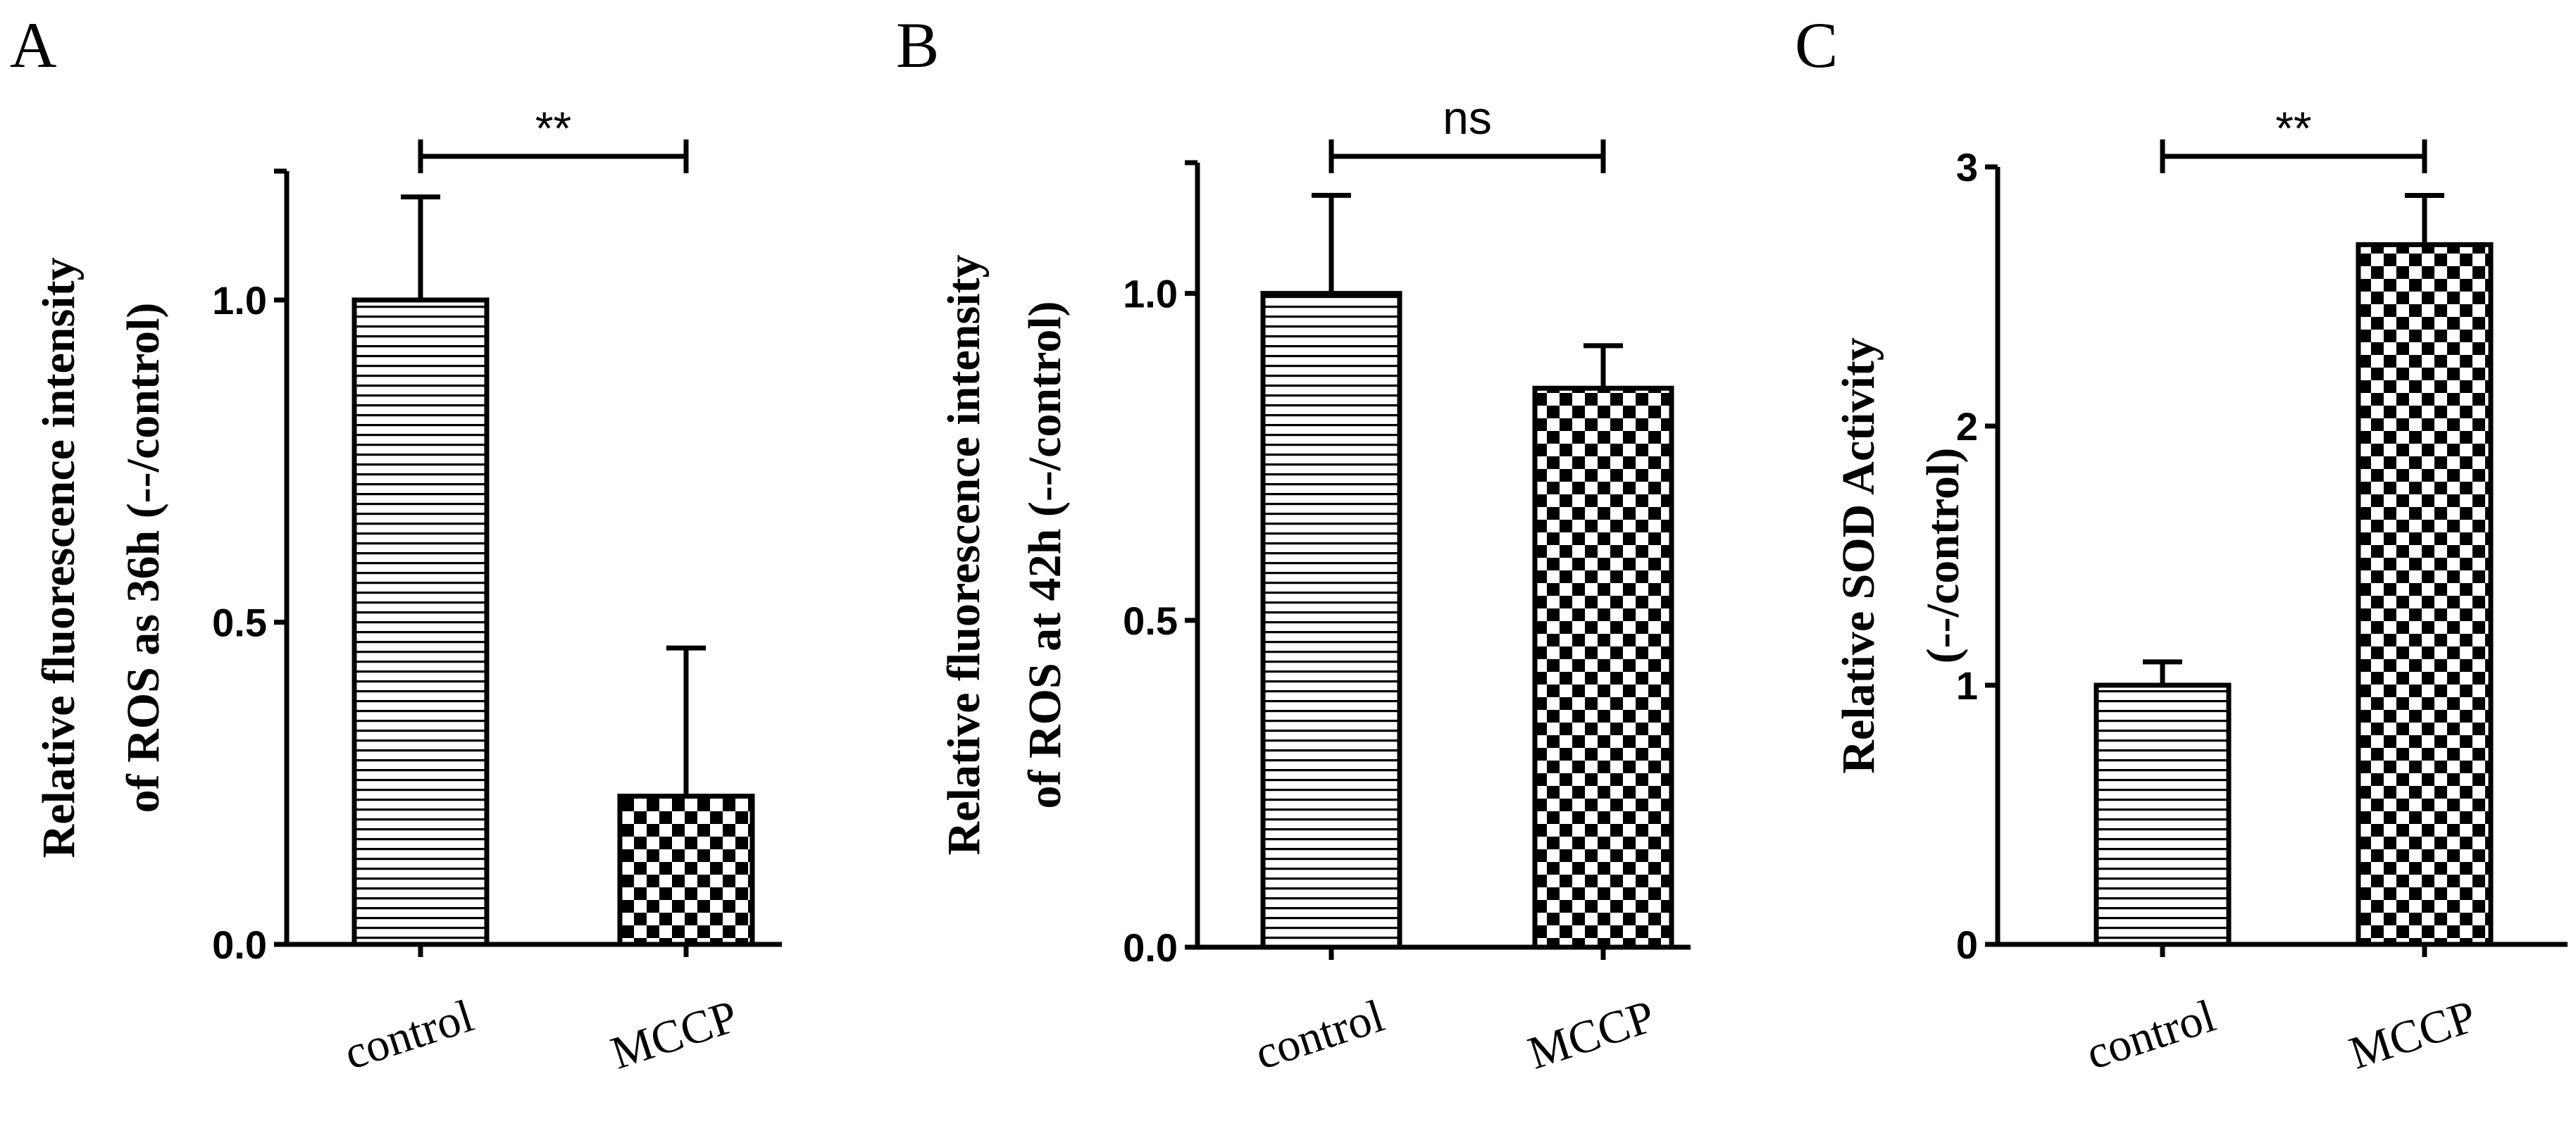 This screenshot has width=2576, height=1131. I want to click on panel-letter: B, so click(917, 45).